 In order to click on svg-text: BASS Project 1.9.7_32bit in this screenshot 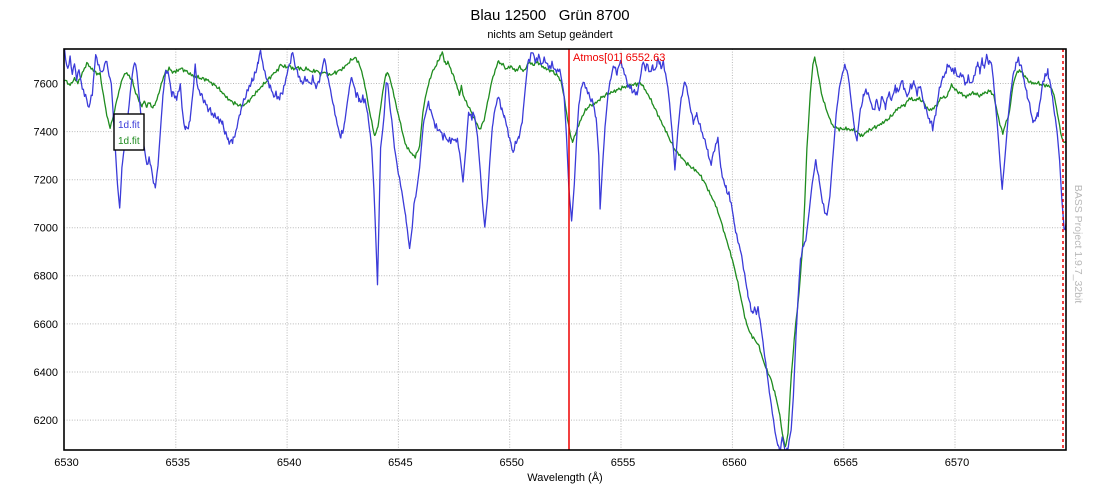, I will do `click(1078, 244)`.